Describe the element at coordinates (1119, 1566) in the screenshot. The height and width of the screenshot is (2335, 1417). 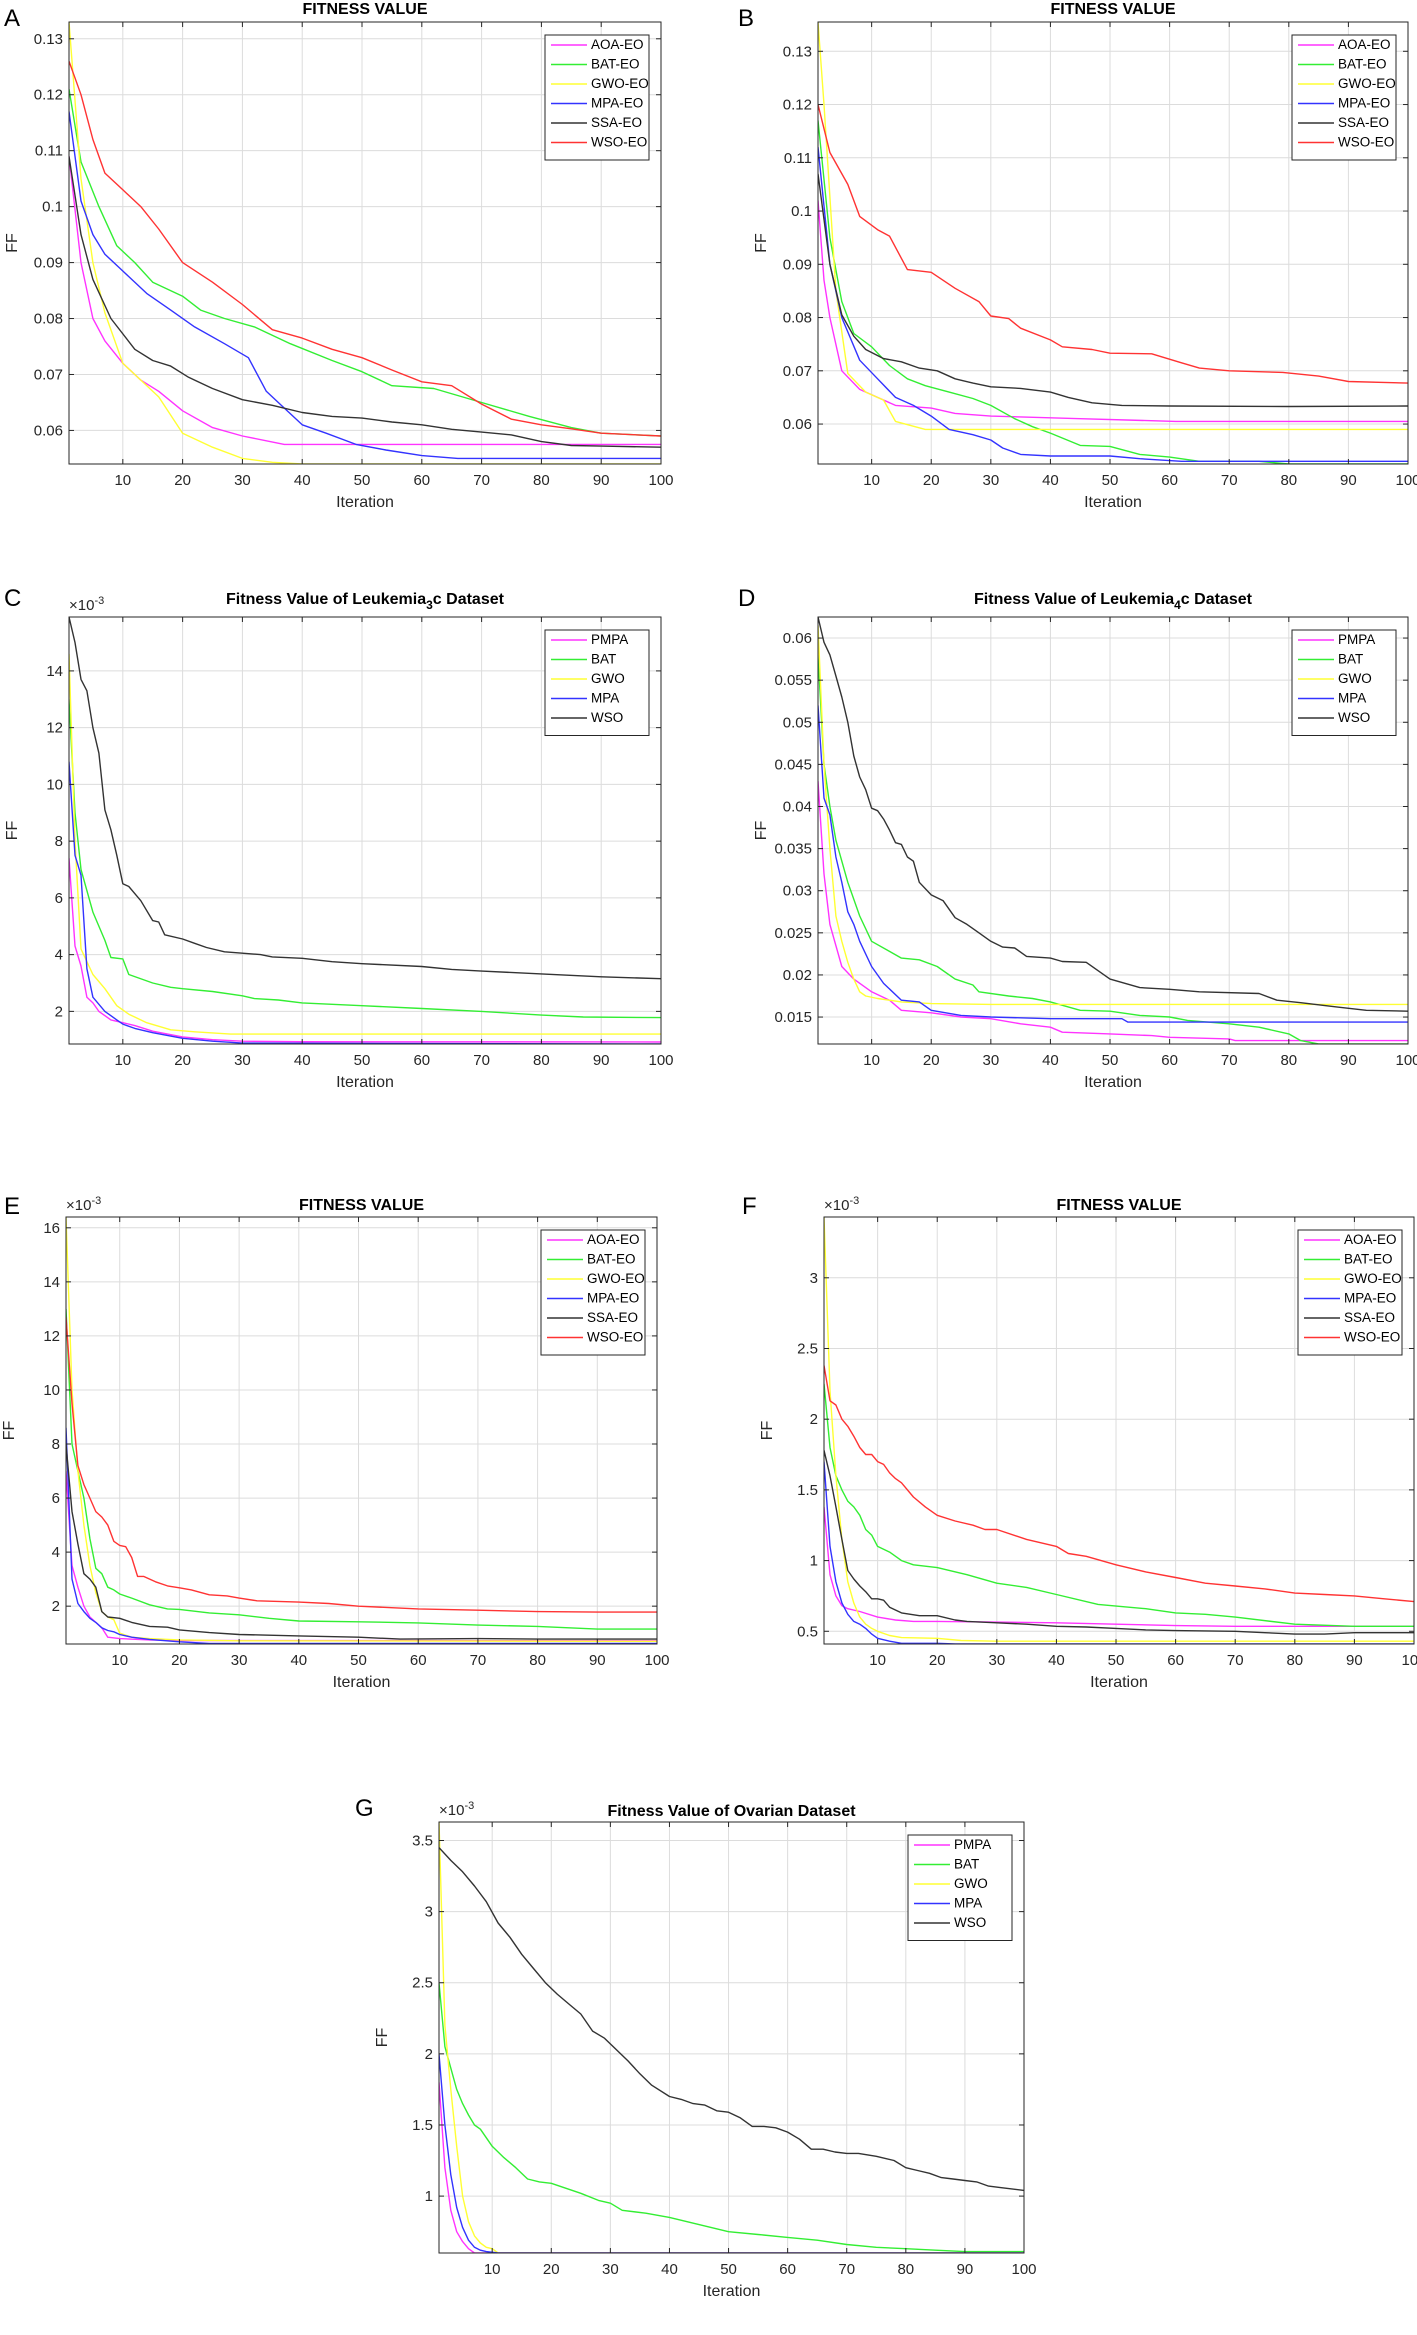
I see `series-line-aoa-eo` at that location.